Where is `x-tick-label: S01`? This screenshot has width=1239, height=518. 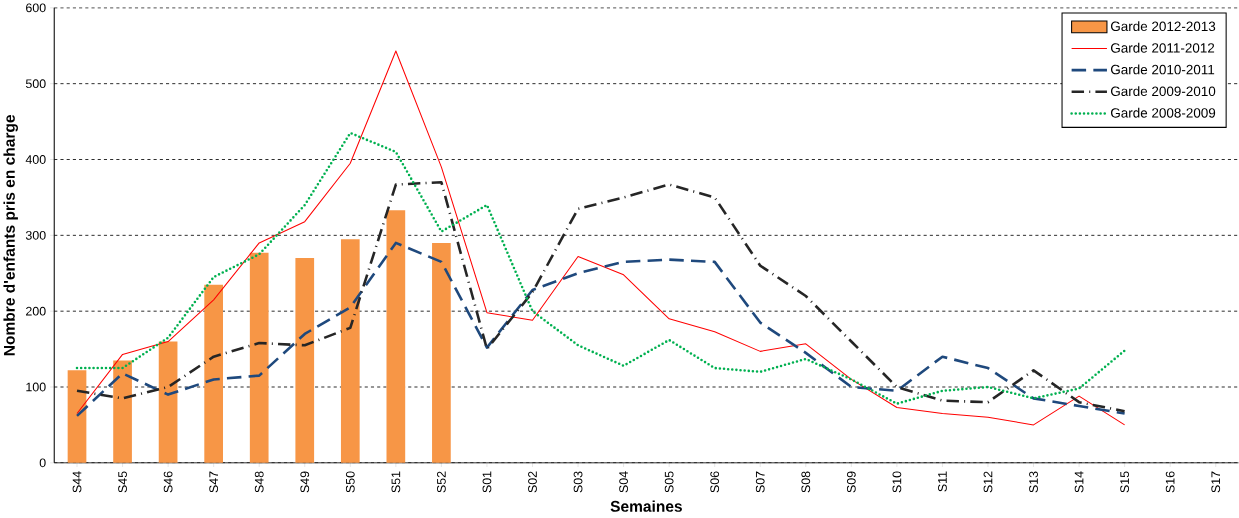 x-tick-label: S01 is located at coordinates (487, 482).